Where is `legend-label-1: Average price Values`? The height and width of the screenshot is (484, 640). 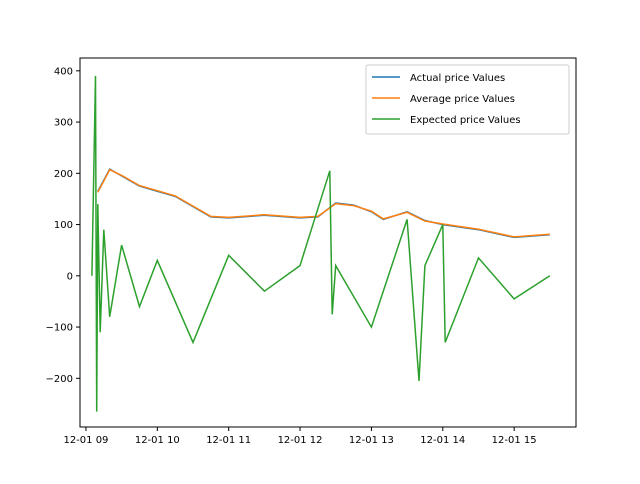 legend-label-1: Average price Values is located at coordinates (462, 99).